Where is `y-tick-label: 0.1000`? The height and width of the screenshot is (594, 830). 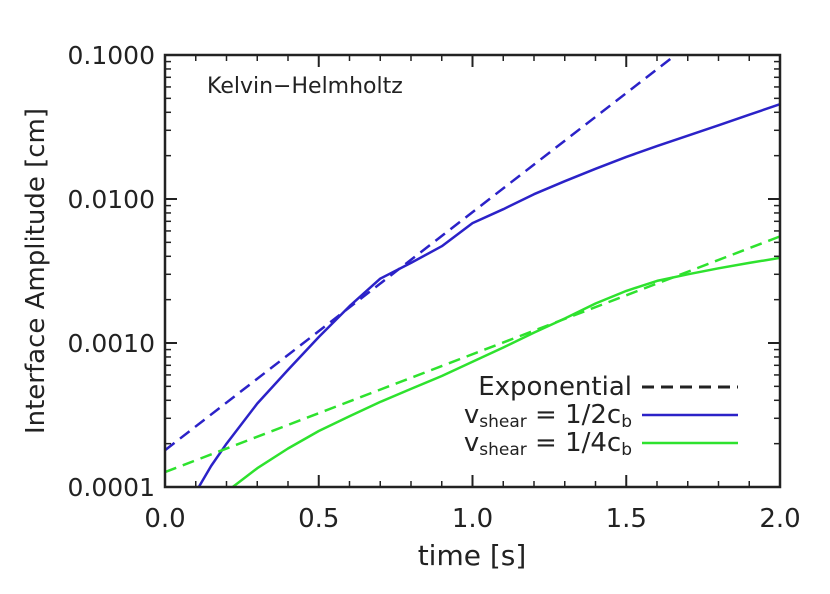
y-tick-label: 0.1000 is located at coordinates (111, 55).